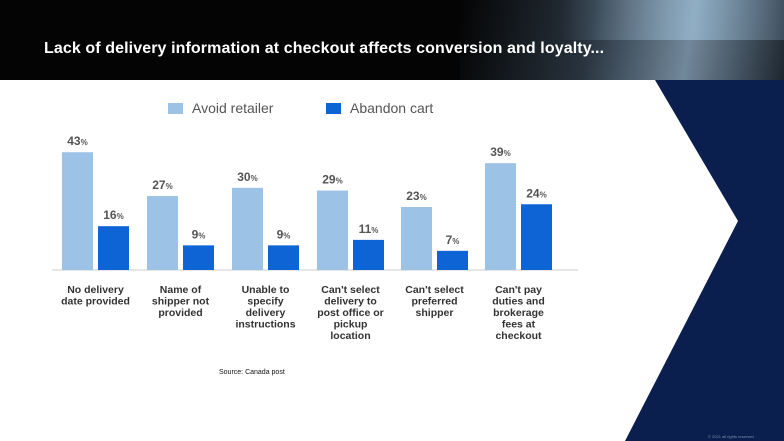 This screenshot has height=441, width=784. What do you see at coordinates (180, 313) in the screenshot?
I see `category-label-line: provided` at bounding box center [180, 313].